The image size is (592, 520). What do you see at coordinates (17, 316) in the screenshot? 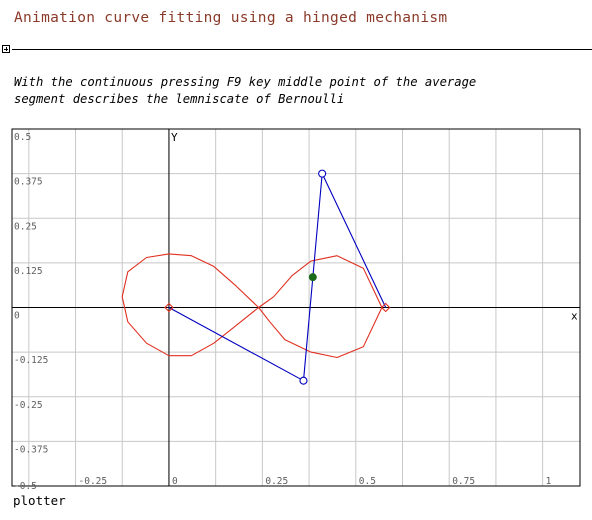
I see `y-tick-label: 0` at bounding box center [17, 316].